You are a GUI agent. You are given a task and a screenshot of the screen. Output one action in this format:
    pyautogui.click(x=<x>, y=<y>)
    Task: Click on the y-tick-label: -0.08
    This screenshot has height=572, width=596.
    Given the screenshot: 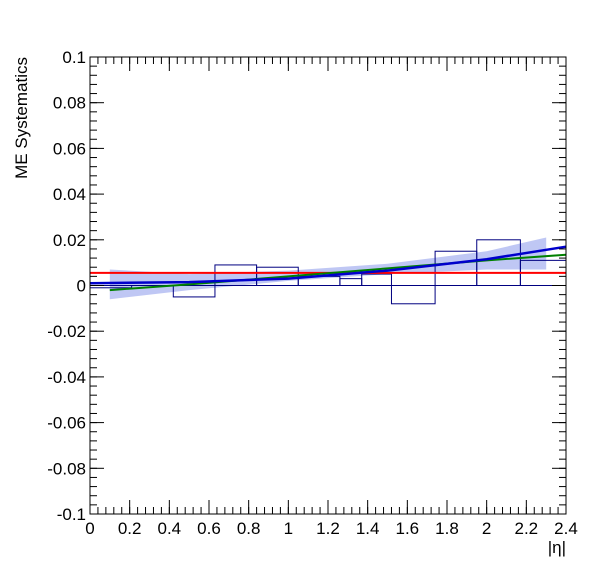 What is the action you would take?
    pyautogui.click(x=66, y=468)
    